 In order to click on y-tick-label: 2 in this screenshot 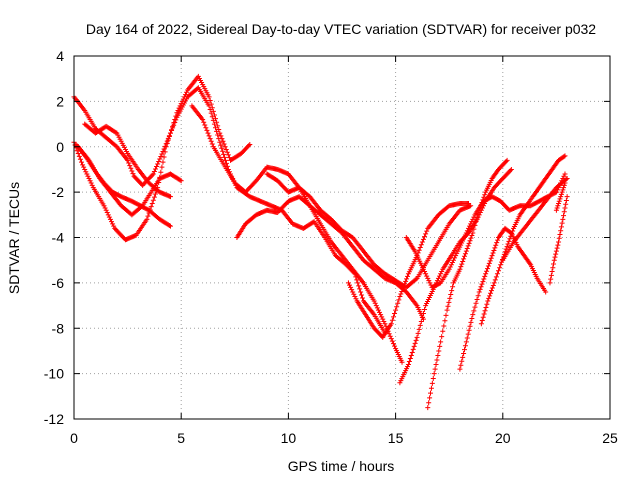, I will do `click(60, 101)`.